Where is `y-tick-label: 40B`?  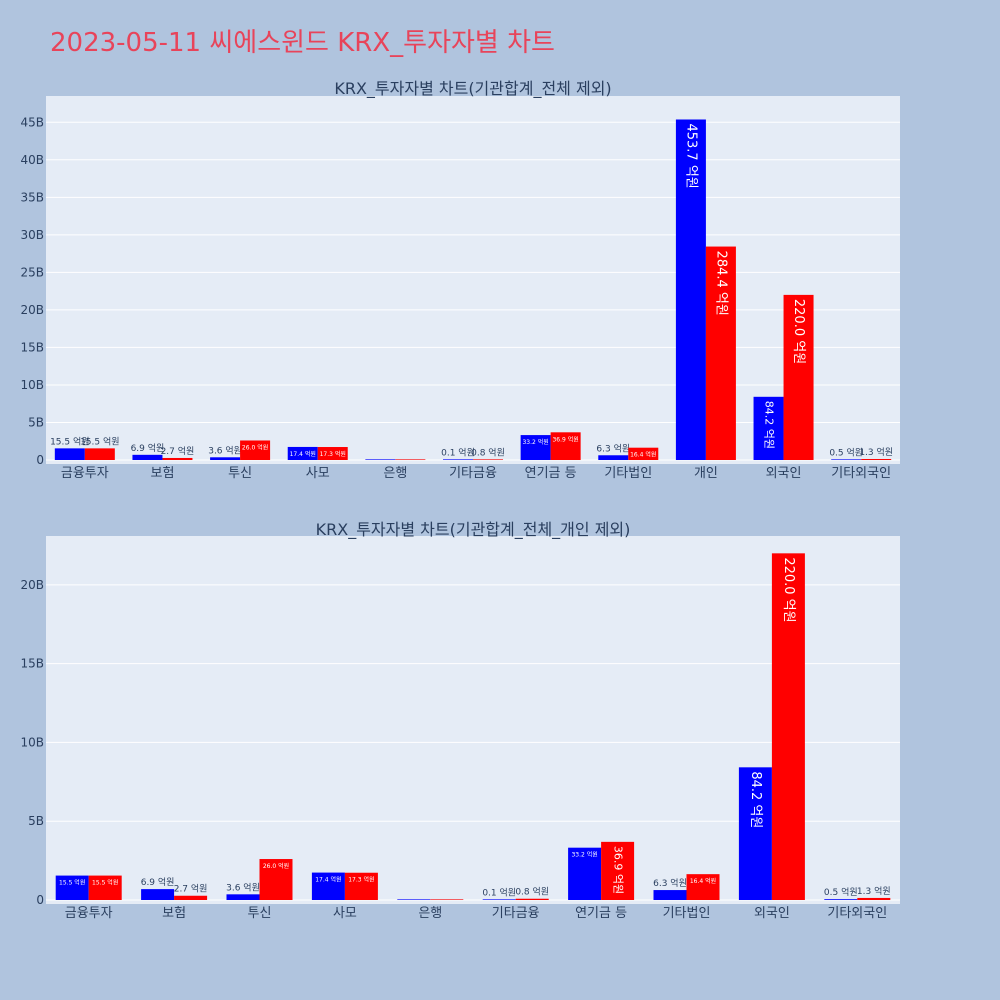
y-tick-label: 40B is located at coordinates (32, 160).